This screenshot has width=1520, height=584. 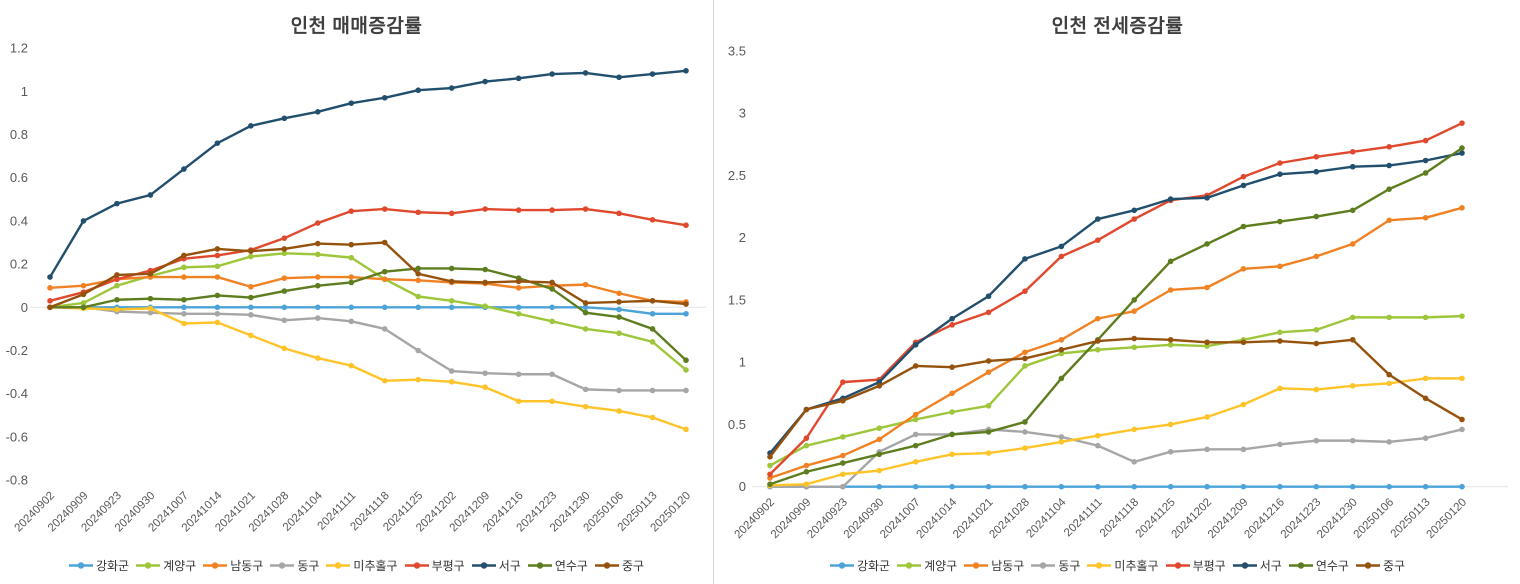 What do you see at coordinates (1374, 518) in the screenshot?
I see `x-axis-tick-label: 20250106` at bounding box center [1374, 518].